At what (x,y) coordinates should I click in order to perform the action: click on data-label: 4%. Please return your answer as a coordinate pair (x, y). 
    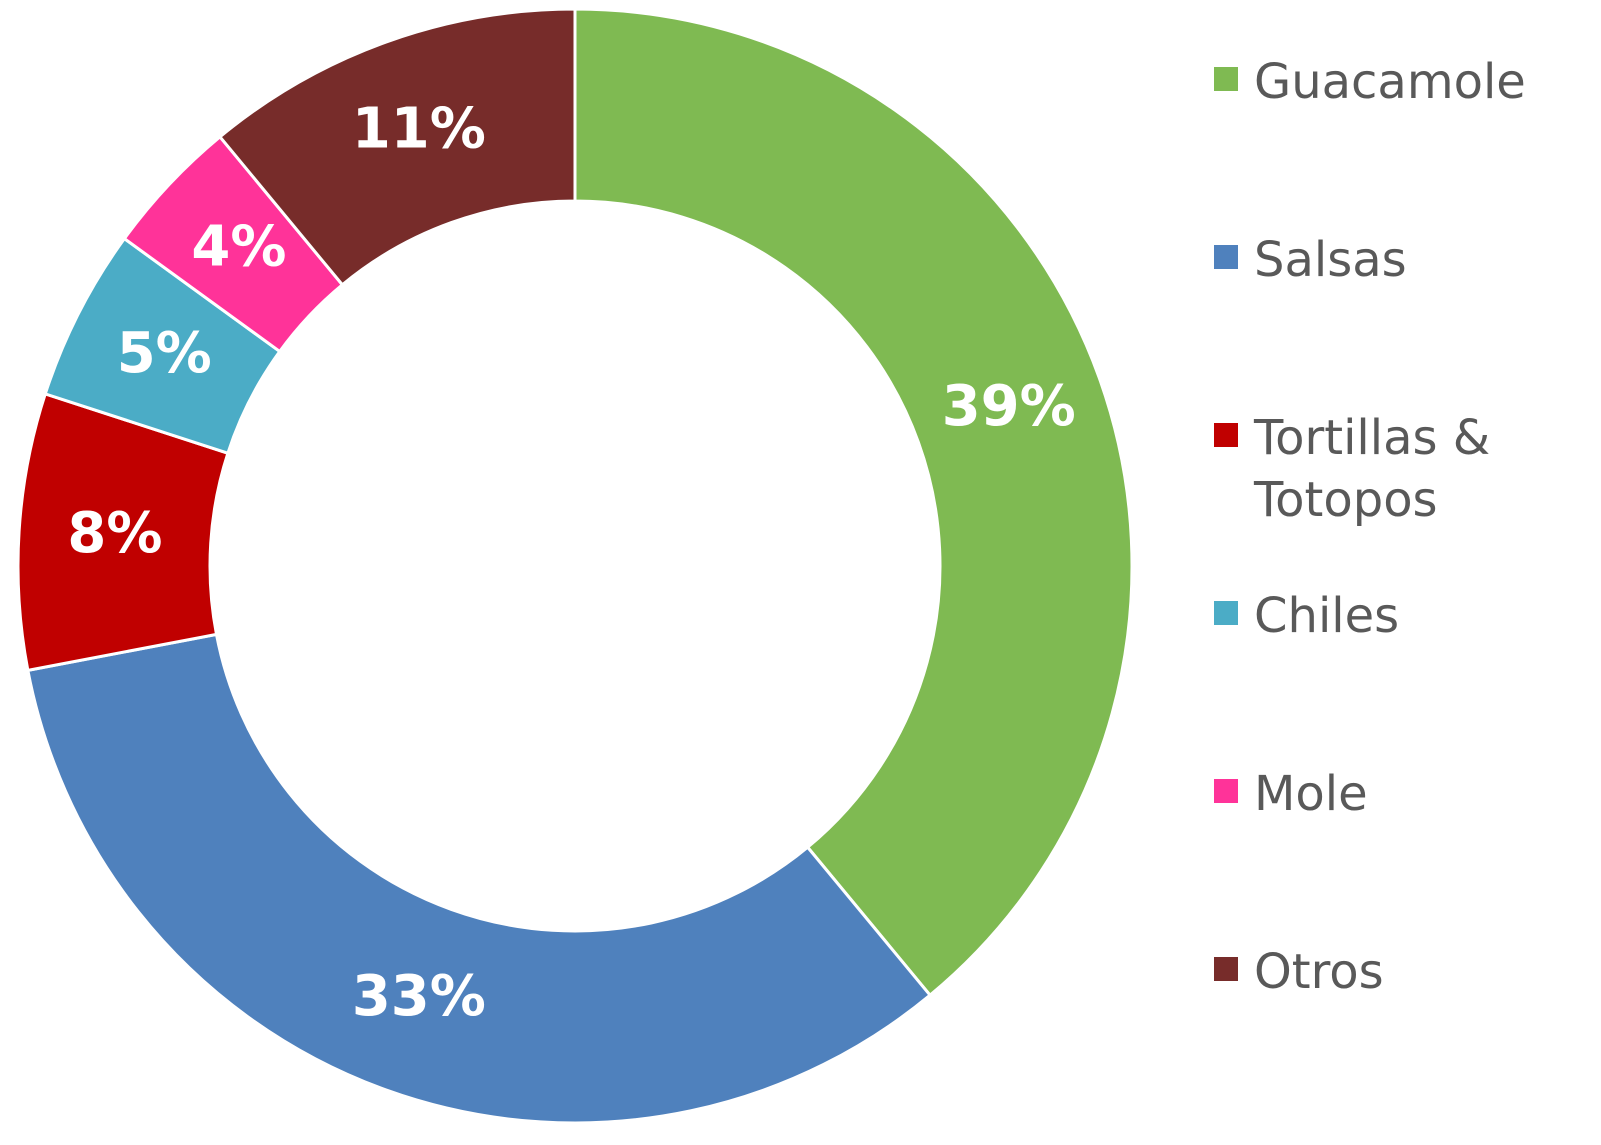
    Looking at the image, I should click on (238, 247).